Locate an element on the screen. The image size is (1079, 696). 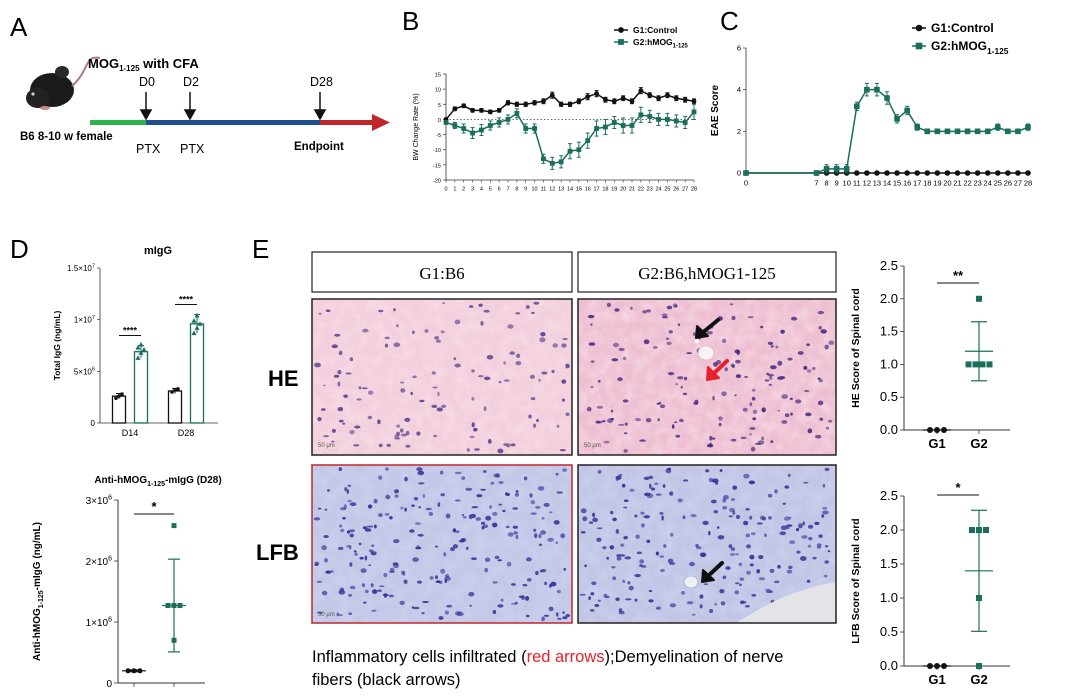
y-tick-label: 2×10⁶ is located at coordinates (99, 562).